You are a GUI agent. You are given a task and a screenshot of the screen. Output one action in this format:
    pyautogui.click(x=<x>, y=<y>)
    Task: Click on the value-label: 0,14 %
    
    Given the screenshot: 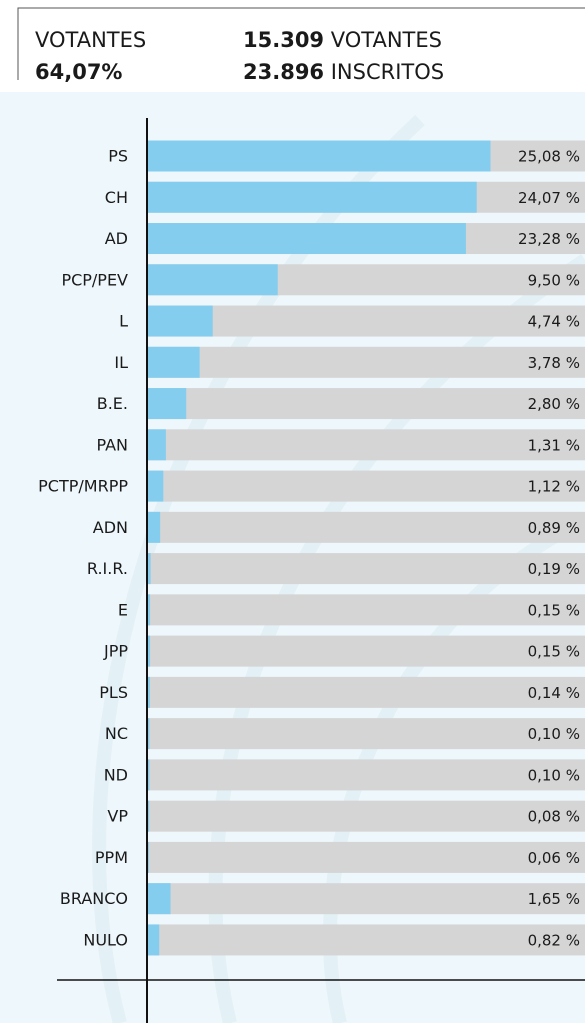 What is the action you would take?
    pyautogui.click(x=554, y=693)
    